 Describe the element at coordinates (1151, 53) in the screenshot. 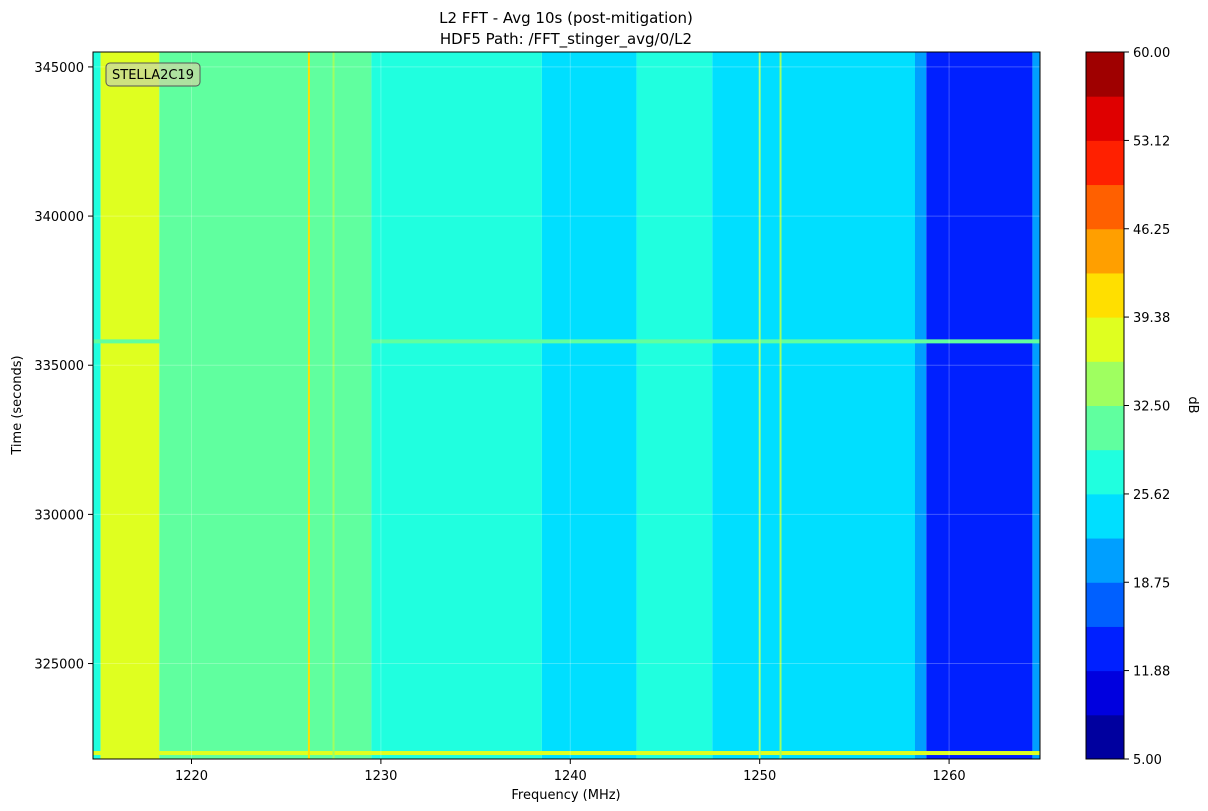

I see `colorbar-tick-label: 60.00` at that location.